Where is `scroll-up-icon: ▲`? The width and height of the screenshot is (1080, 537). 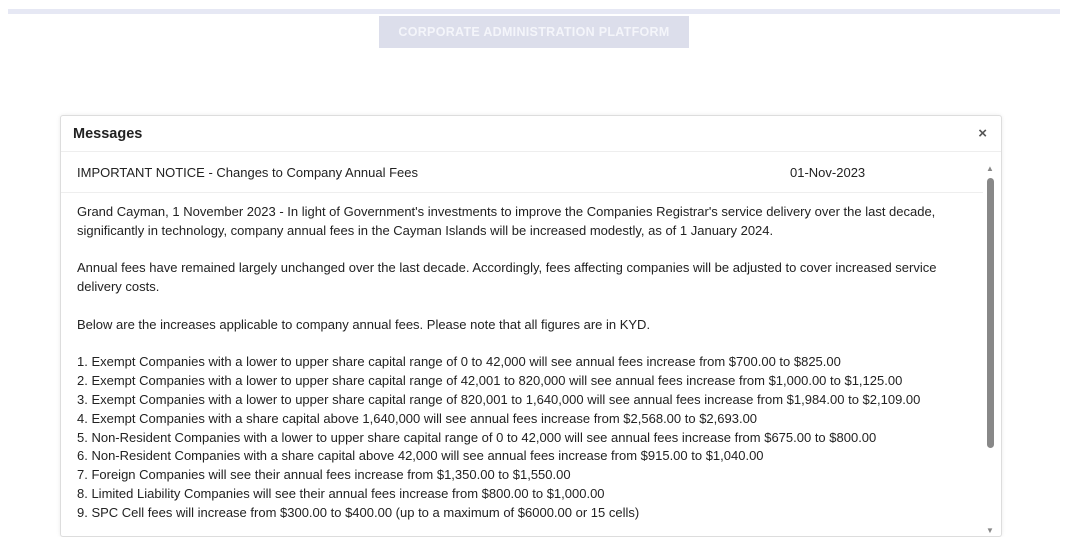 scroll-up-icon: ▲ is located at coordinates (990, 168).